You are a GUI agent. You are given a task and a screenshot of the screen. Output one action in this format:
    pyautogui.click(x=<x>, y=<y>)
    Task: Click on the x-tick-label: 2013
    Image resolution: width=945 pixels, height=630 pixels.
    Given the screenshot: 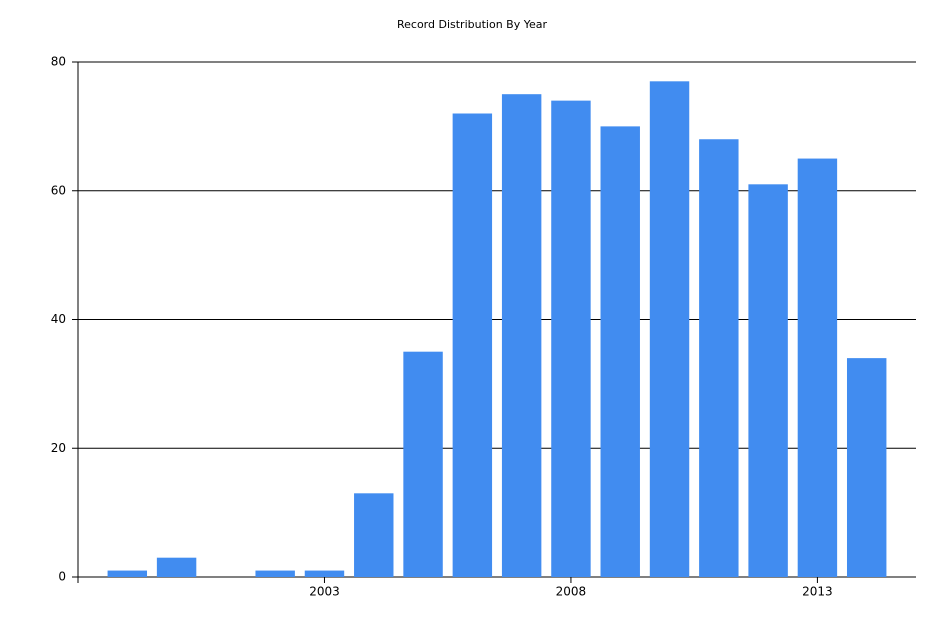 What is the action you would take?
    pyautogui.click(x=817, y=592)
    